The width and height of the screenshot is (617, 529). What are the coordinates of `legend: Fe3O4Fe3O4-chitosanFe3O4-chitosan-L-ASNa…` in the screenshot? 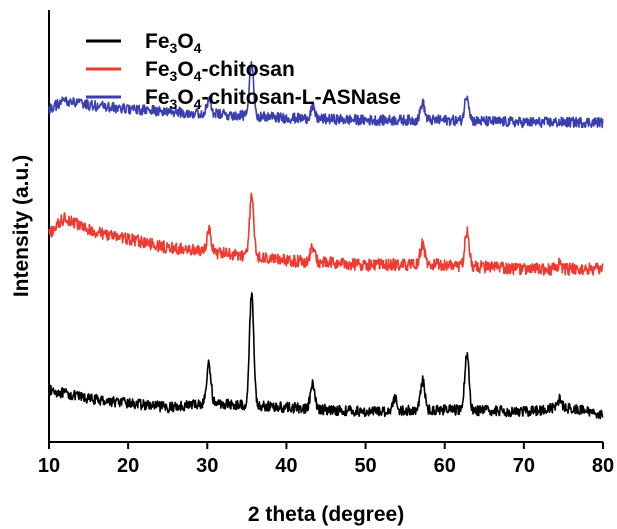 It's located at (243, 71).